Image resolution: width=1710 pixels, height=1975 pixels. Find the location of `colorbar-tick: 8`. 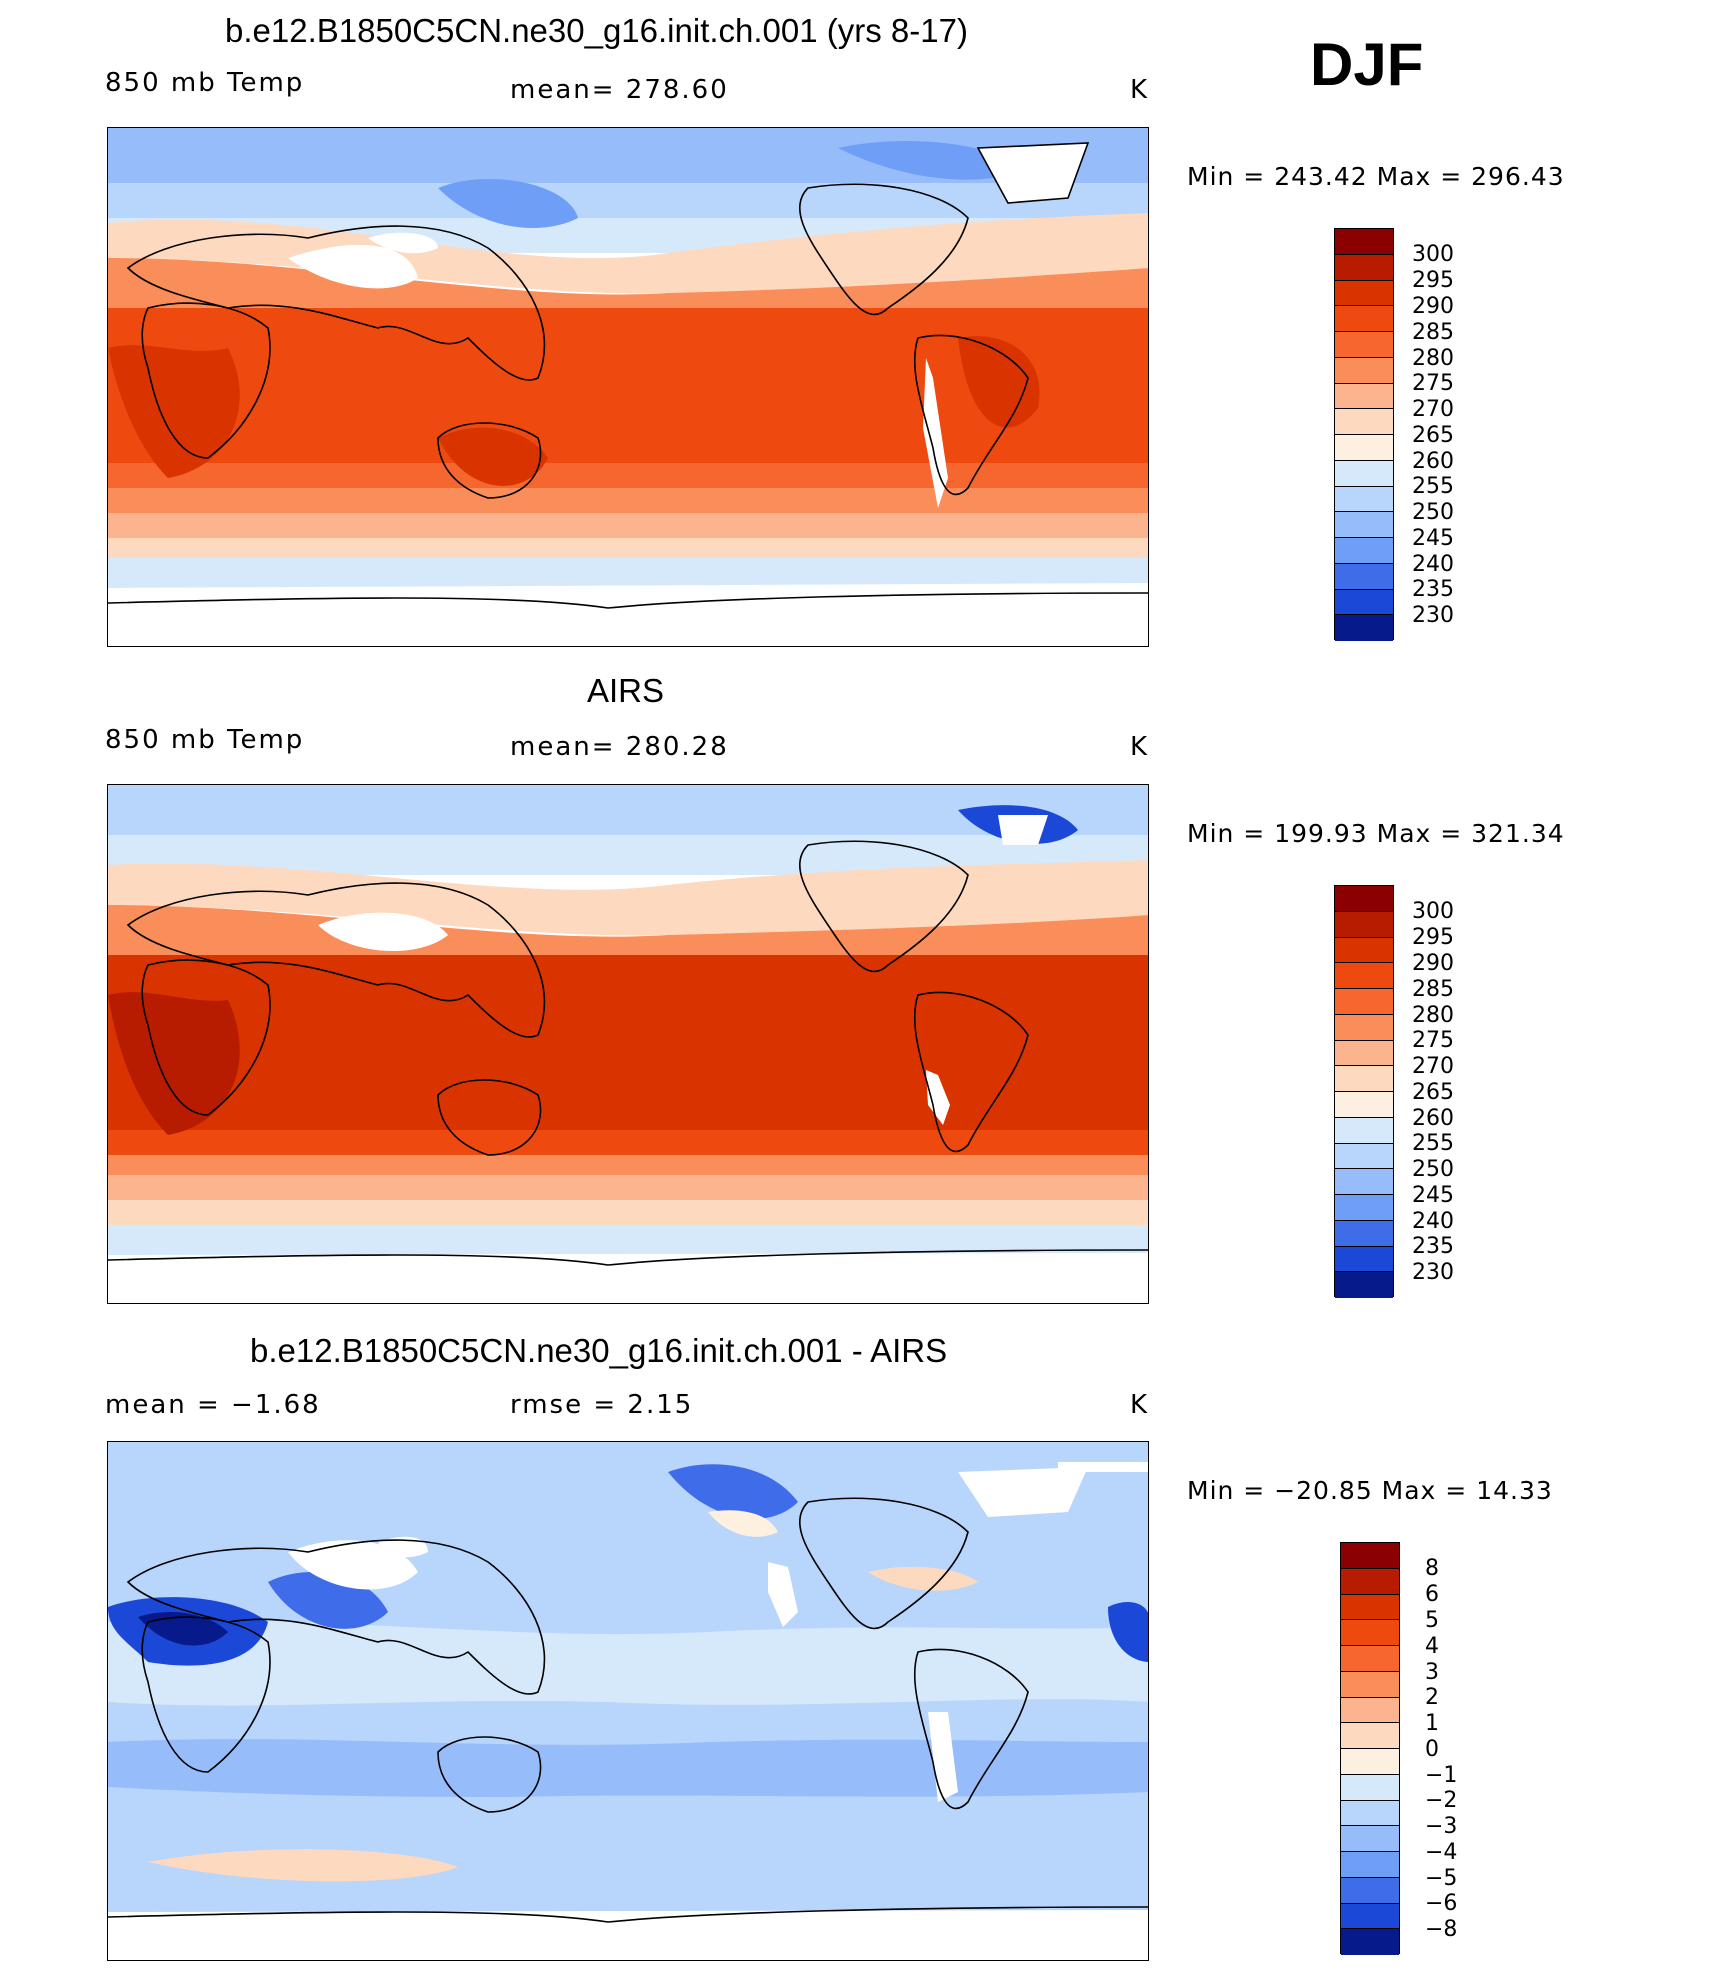

colorbar-tick: 8 is located at coordinates (1432, 1568).